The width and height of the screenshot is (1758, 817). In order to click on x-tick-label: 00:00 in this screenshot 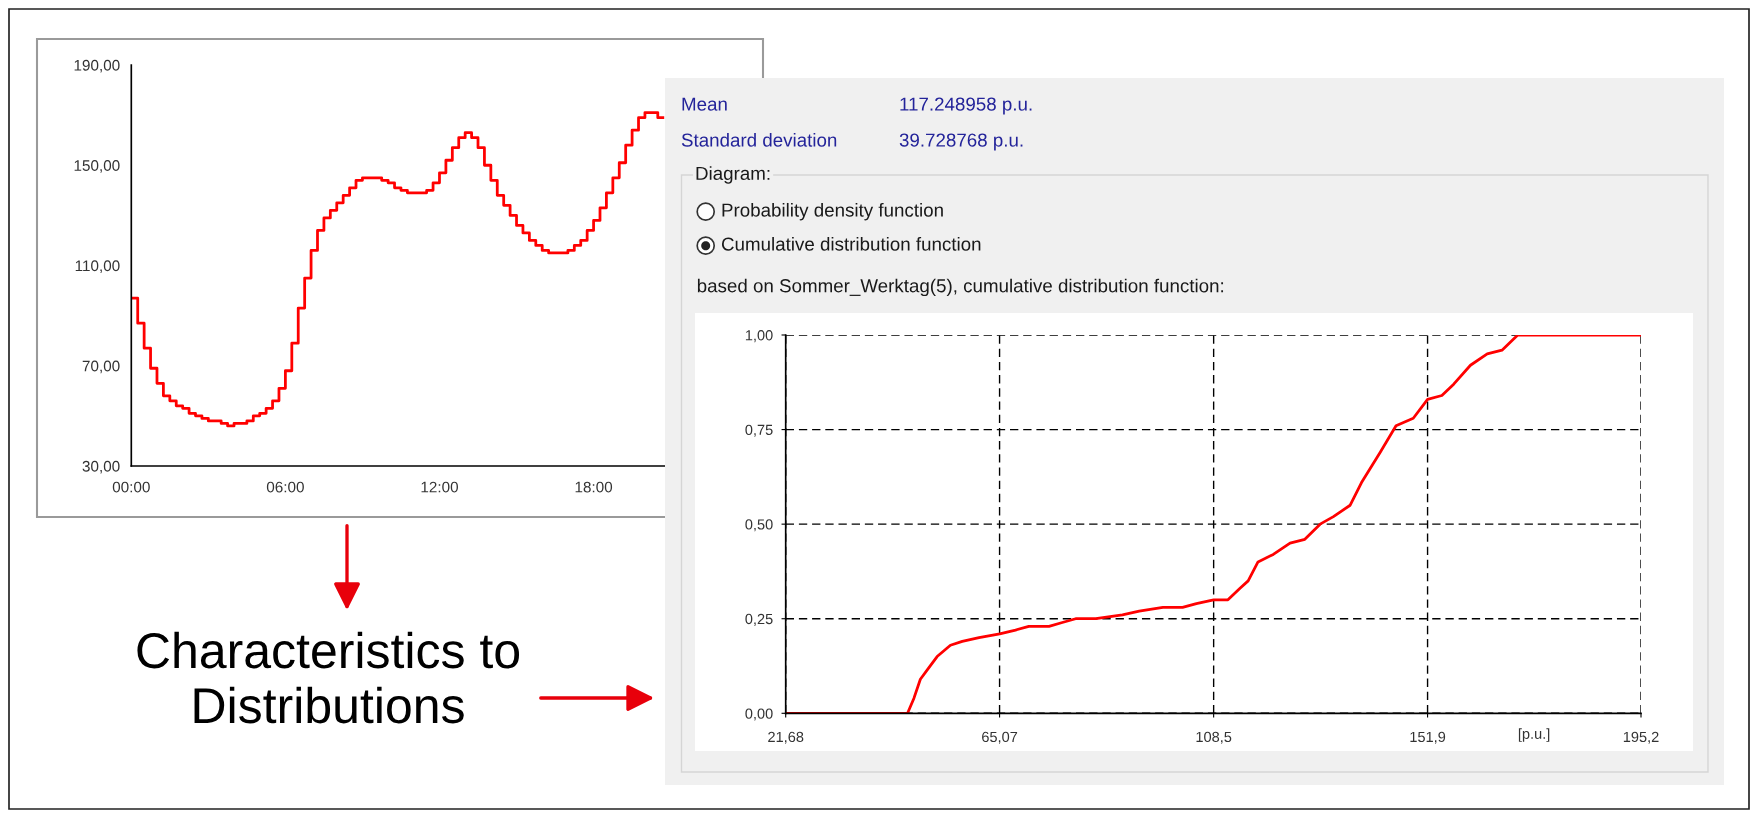, I will do `click(131, 487)`.